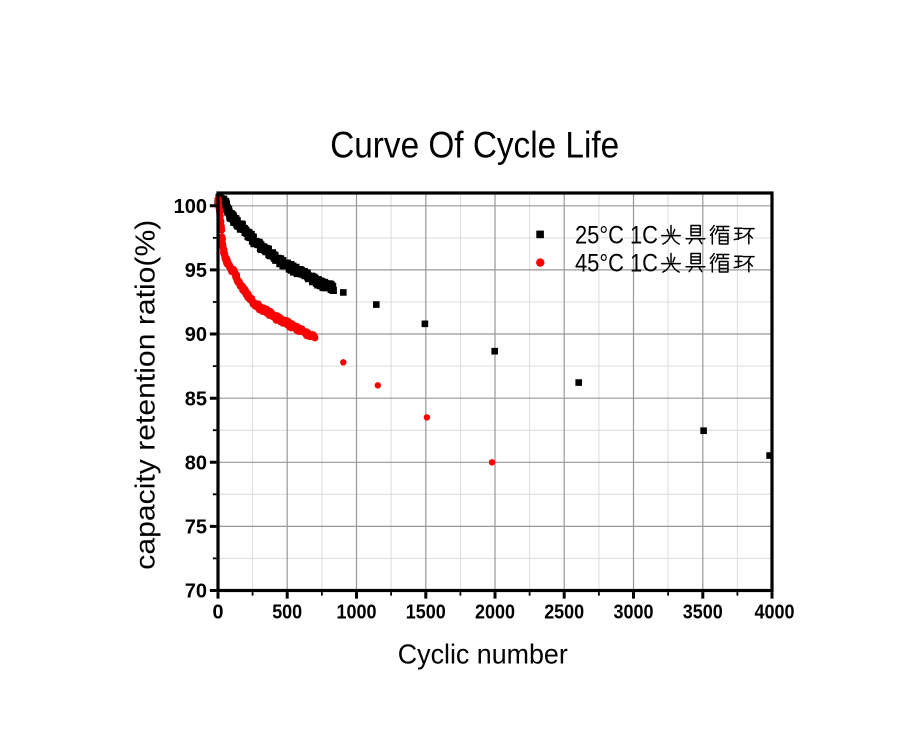 The height and width of the screenshot is (756, 900). What do you see at coordinates (616, 236) in the screenshot?
I see `svg-text: 25°C 1C` at bounding box center [616, 236].